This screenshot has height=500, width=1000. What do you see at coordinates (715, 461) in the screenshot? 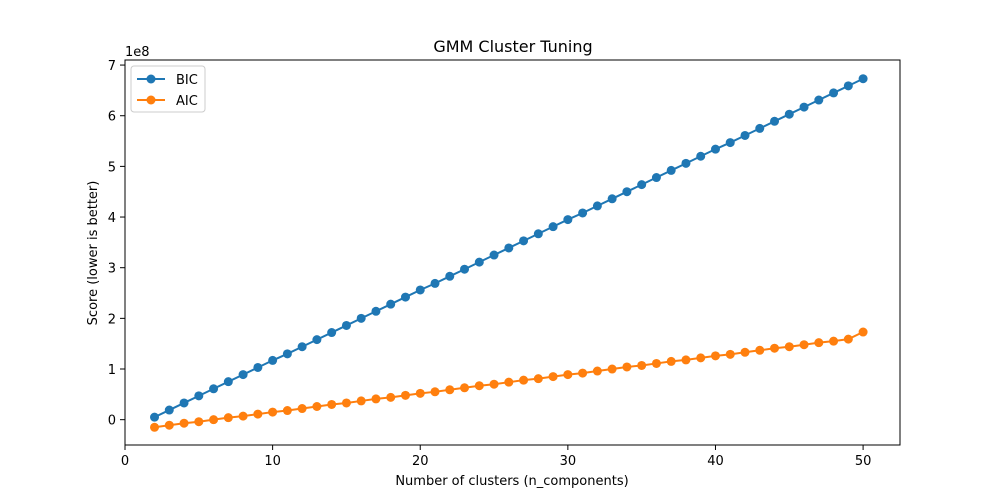
I see `x-tick-label: 40` at bounding box center [715, 461].